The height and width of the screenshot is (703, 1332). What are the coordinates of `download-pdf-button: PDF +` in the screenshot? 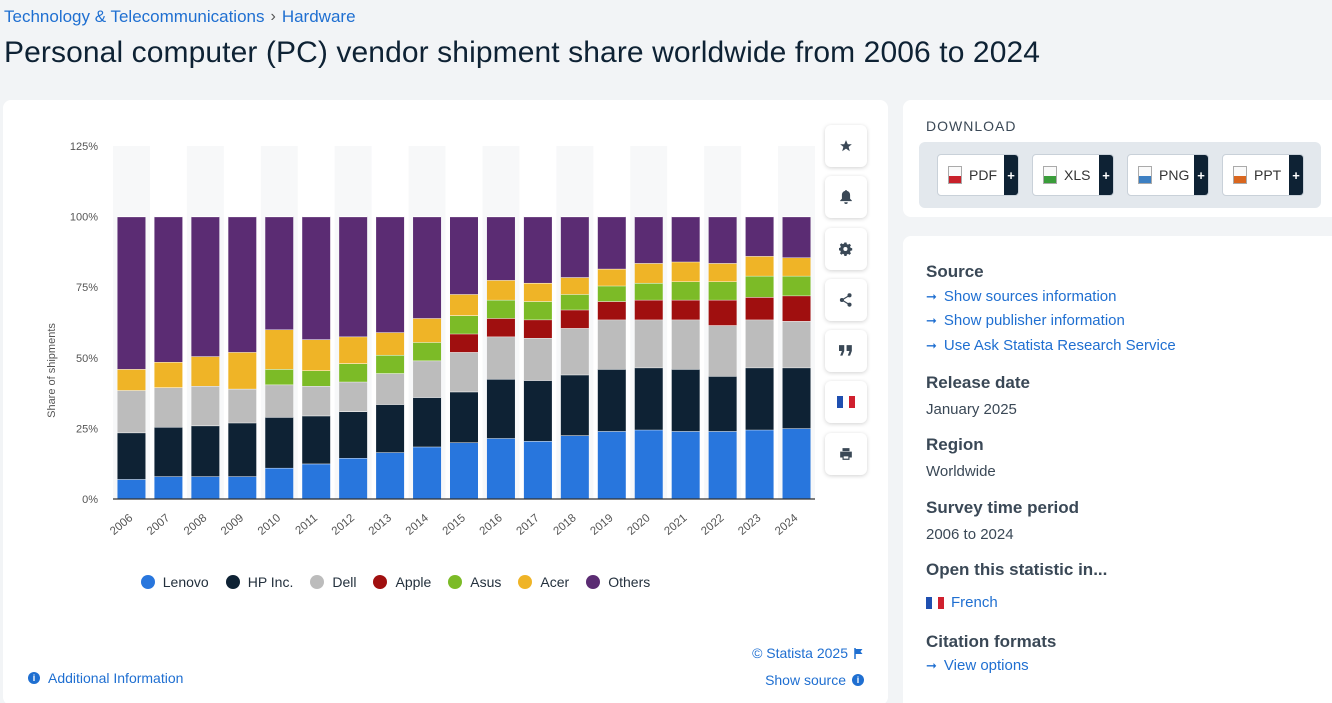 It's located at (978, 175).